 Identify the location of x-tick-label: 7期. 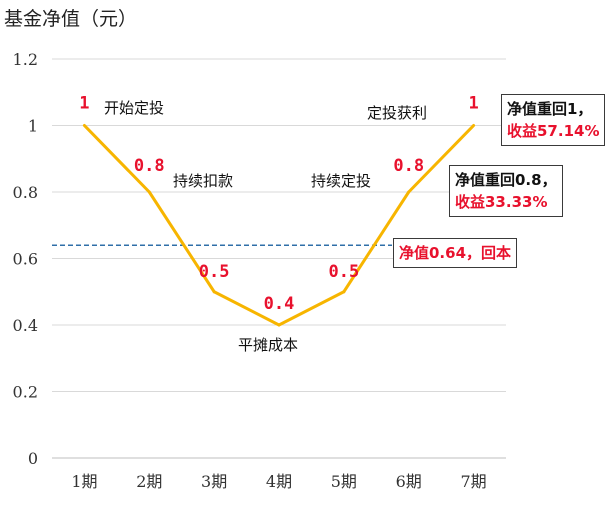
(473, 481).